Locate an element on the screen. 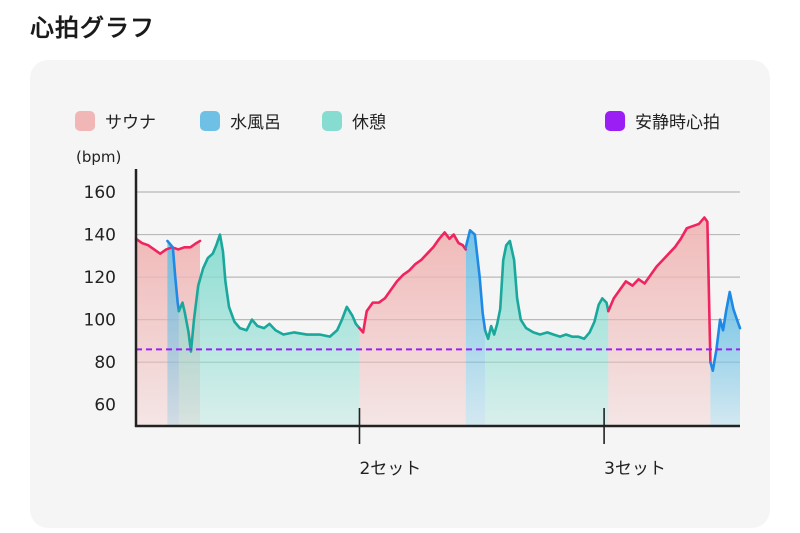  legend-item-cold: 水風呂 is located at coordinates (240, 120).